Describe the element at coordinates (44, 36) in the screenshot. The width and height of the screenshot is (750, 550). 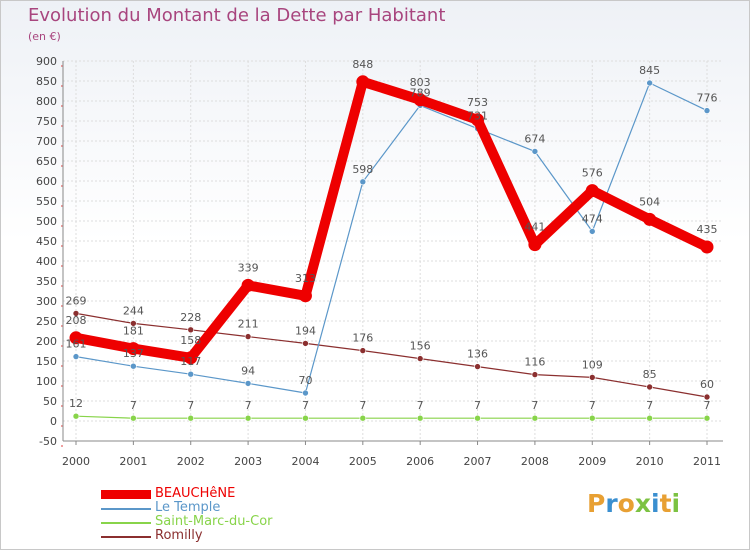
I see `chart-subtitle: (en €)` at that location.